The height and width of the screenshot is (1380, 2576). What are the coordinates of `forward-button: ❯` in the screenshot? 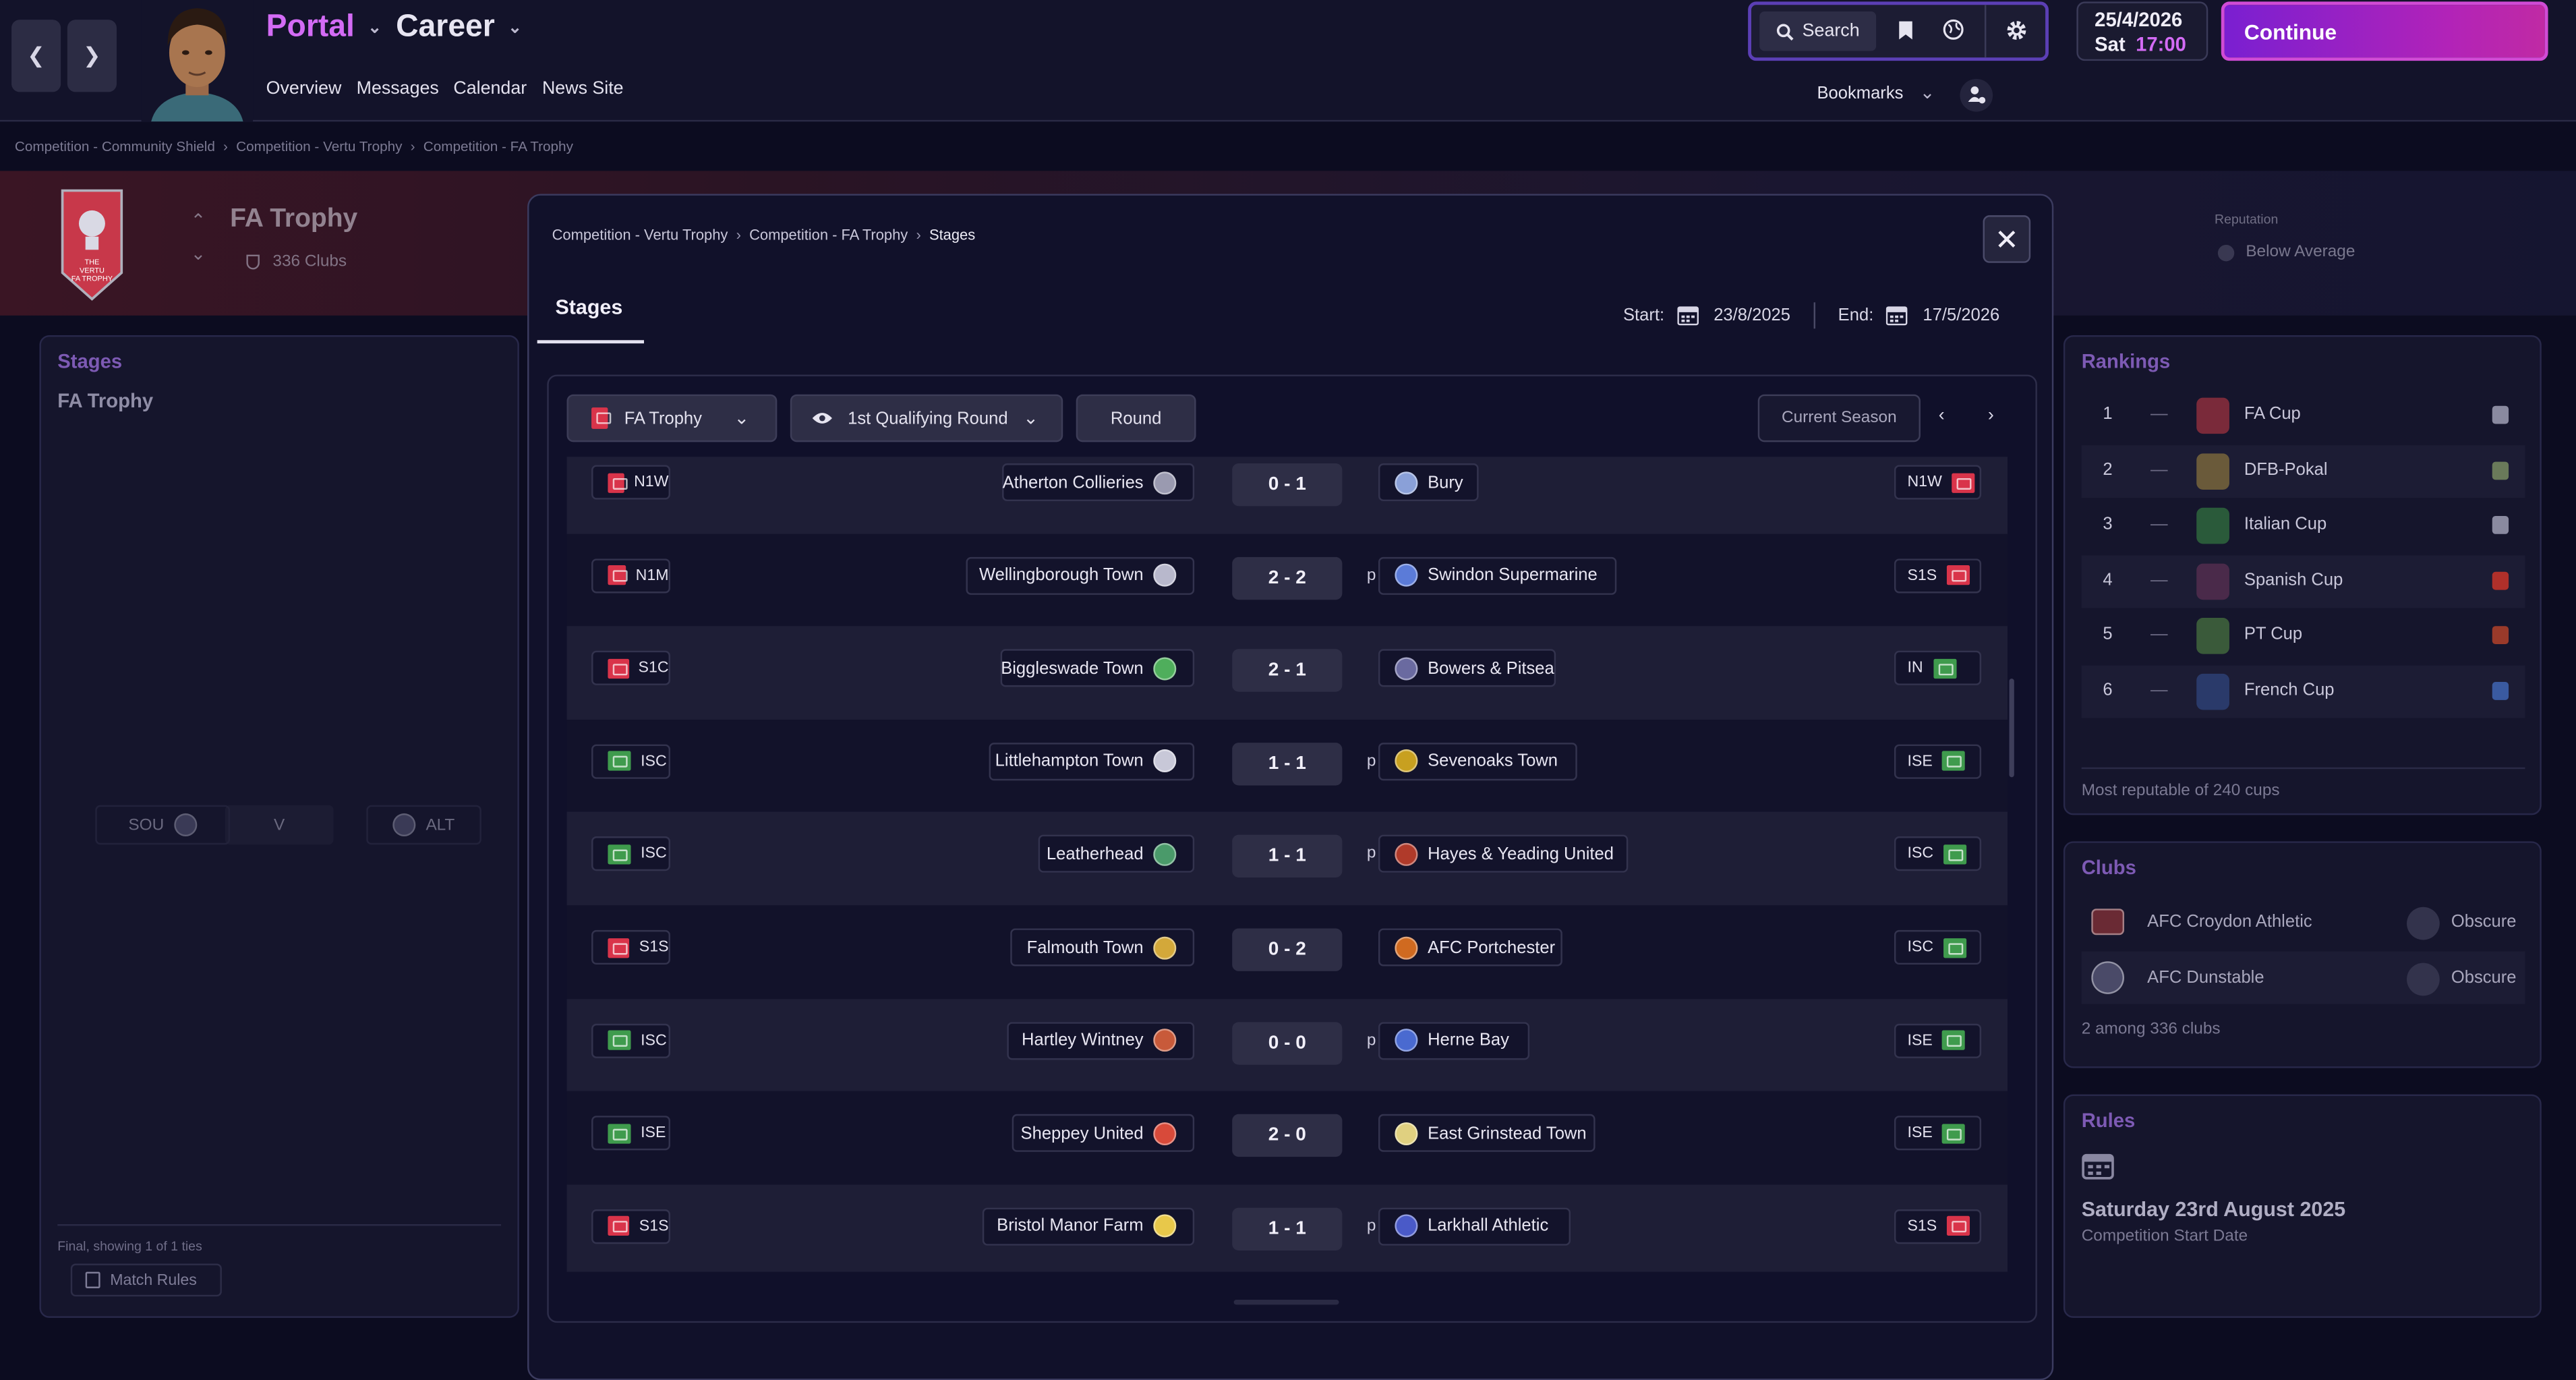 It's located at (92, 56).